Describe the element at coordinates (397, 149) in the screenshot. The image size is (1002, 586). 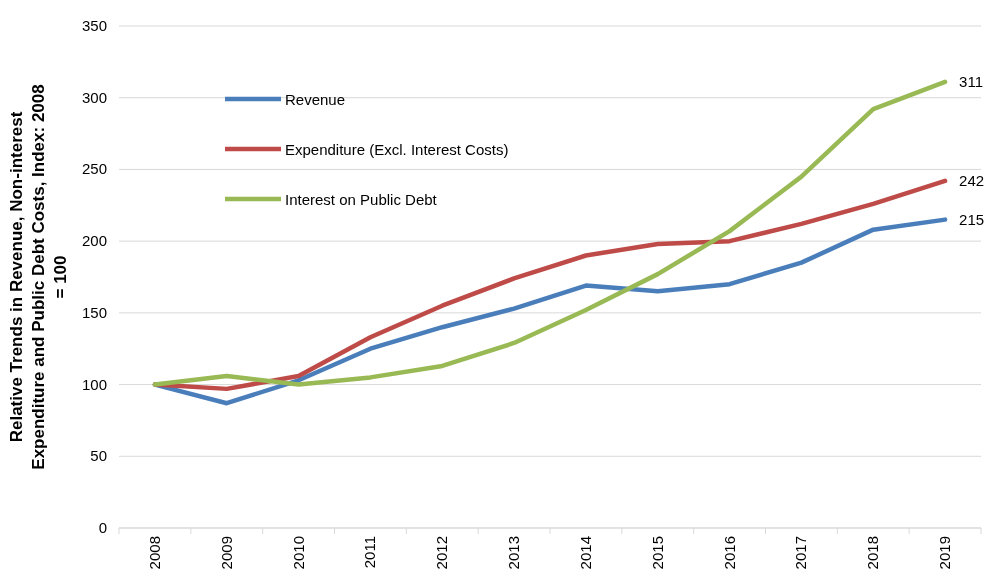
I see `legend-label: Expenditure (Excl. Interest Costs)` at that location.